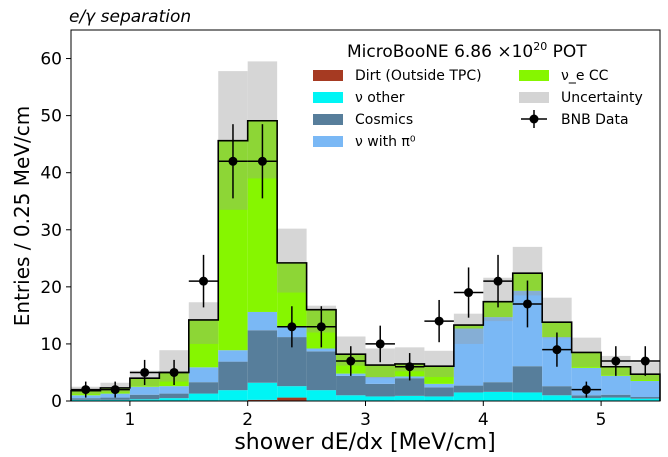 The width and height of the screenshot is (668, 457). Describe the element at coordinates (467, 51) in the screenshot. I see `legend-title: MicroBooNE 6.86 ×1020 POT` at that location.